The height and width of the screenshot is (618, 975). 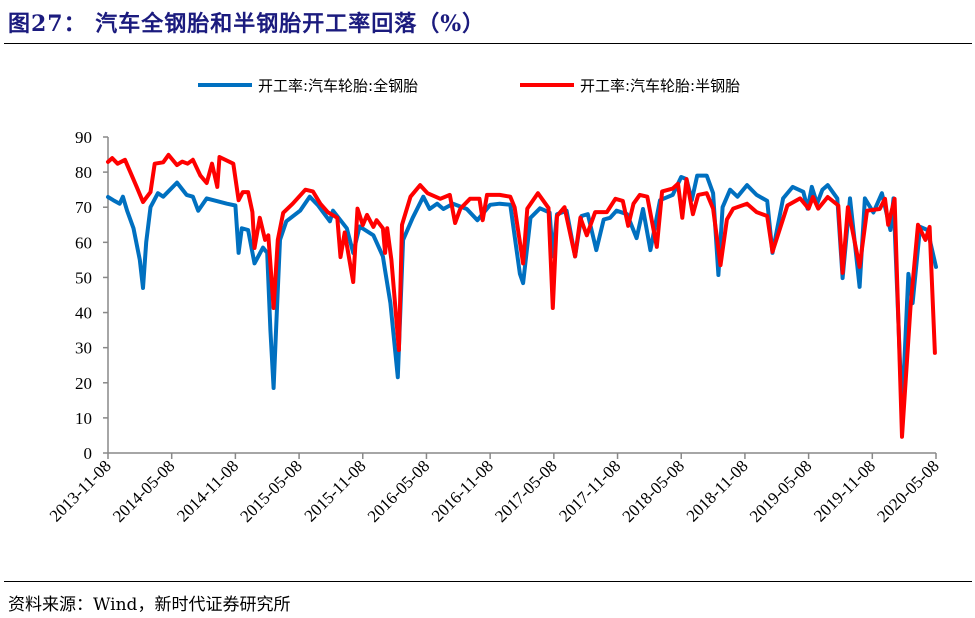 What do you see at coordinates (717, 490) in the screenshot?
I see `x-tick-label: 2018-11-08` at bounding box center [717, 490].